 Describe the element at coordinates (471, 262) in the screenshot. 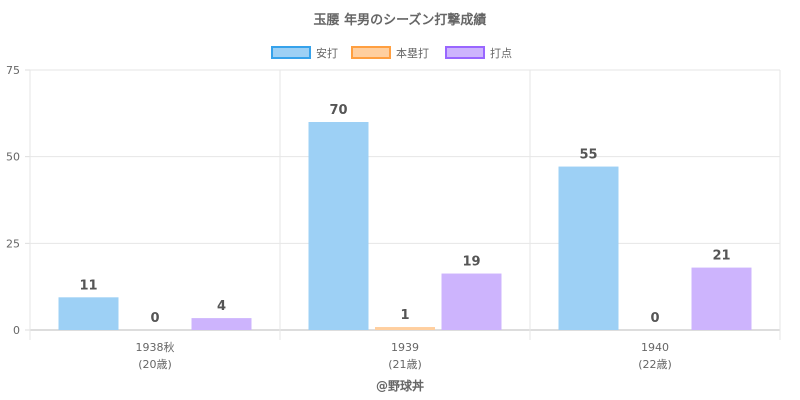

I see `data-label: 19` at that location.